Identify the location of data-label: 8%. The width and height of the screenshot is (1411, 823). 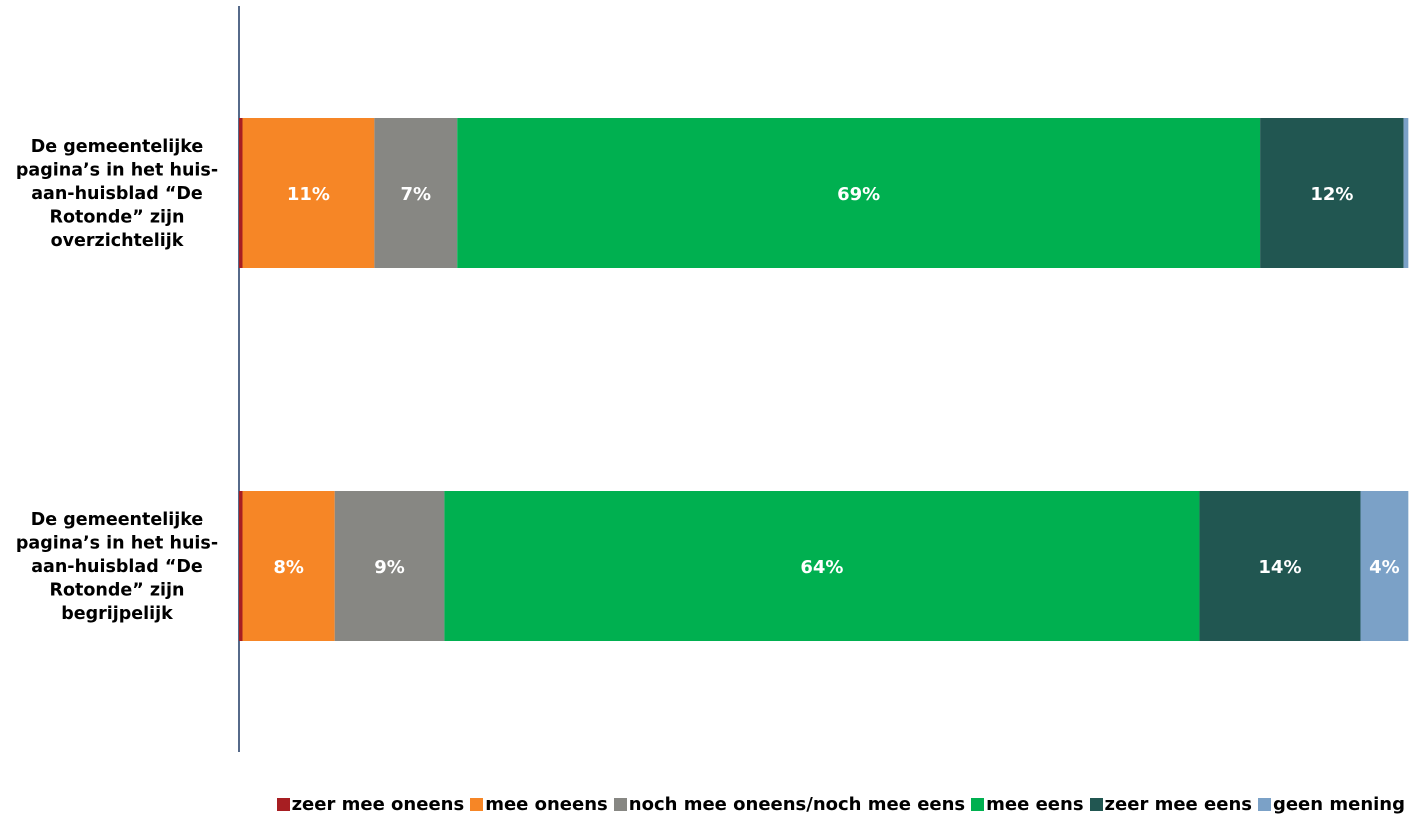
(288, 567).